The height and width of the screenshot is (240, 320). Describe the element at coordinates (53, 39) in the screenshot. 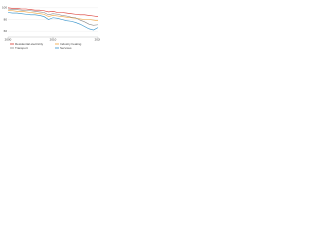

I see `x-tick-label: 2010` at that location.